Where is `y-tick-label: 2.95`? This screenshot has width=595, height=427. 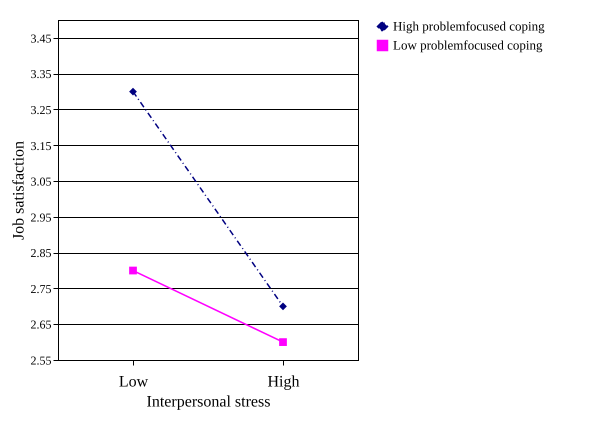
y-tick-label: 2.95 is located at coordinates (41, 217).